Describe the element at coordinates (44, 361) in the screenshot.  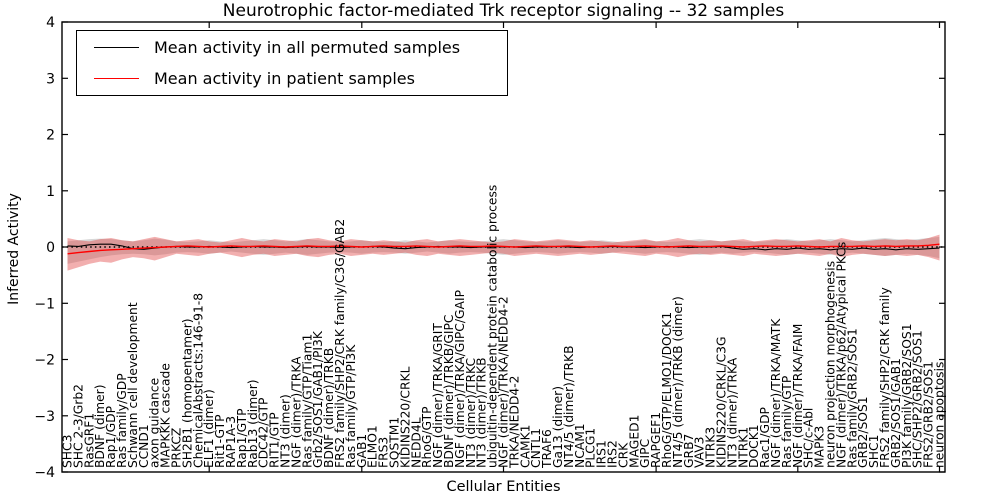
I see `y-tick-label: −2` at that location.